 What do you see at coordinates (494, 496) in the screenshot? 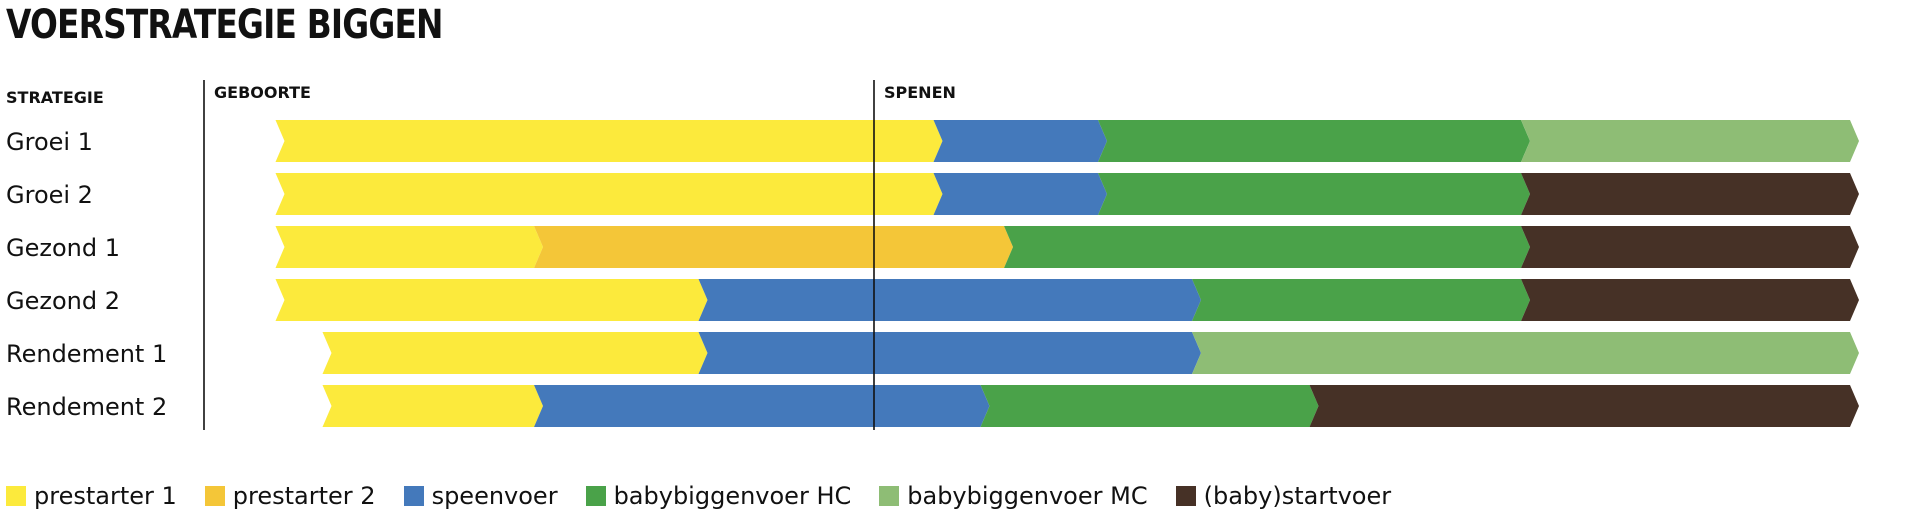
I see `legend-label: speenvoer` at bounding box center [494, 496].